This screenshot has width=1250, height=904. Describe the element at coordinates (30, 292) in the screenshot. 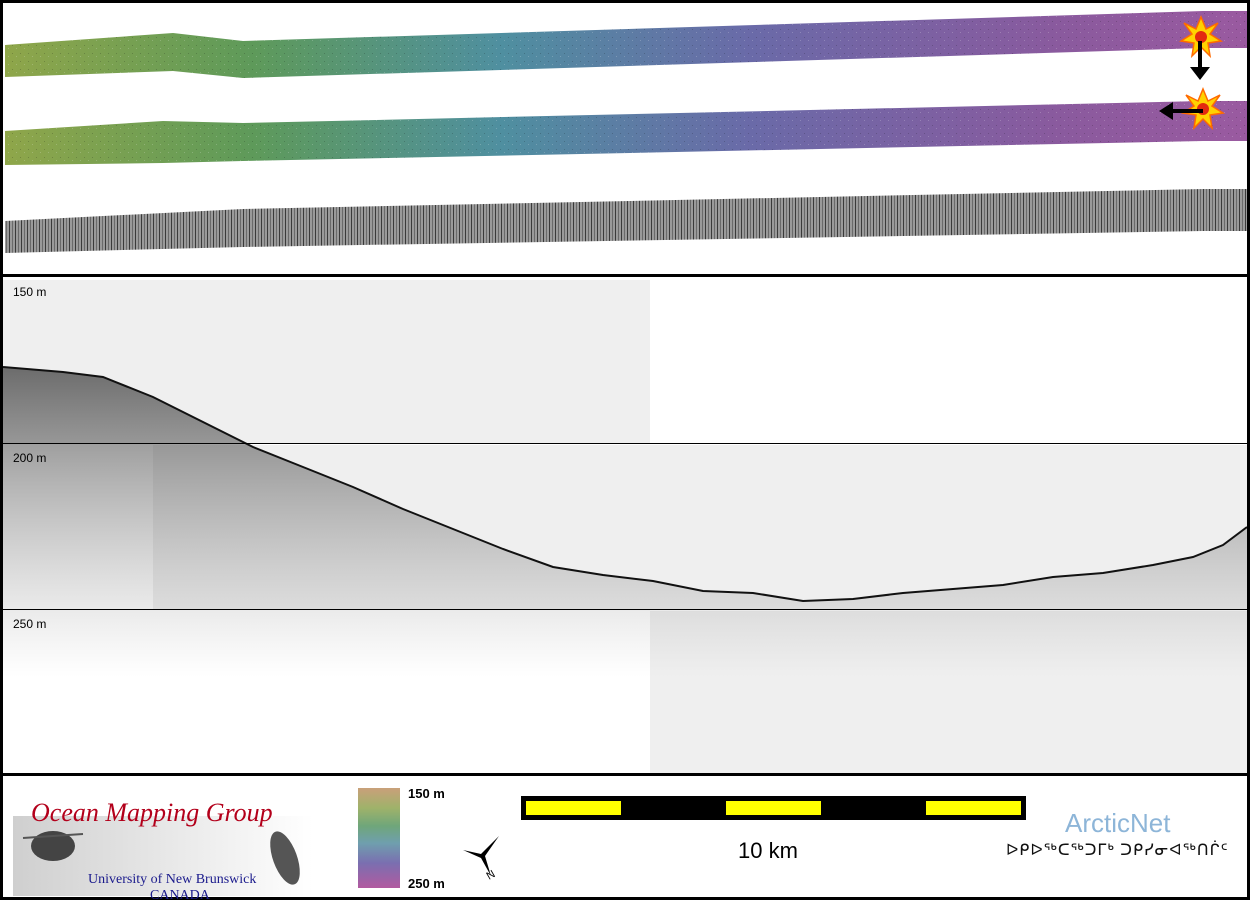

I see `depth-label-150: 150 m` at that location.